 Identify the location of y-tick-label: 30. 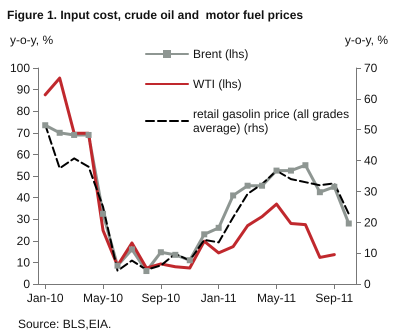
(23, 219).